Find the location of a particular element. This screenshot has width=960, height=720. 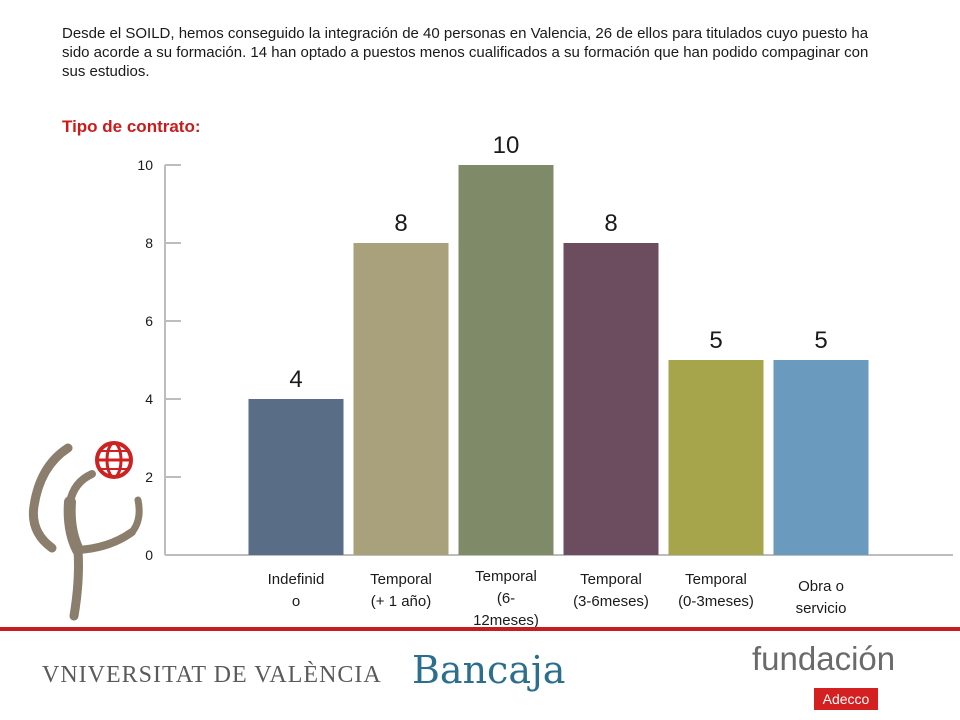

y-tick-label: 2 is located at coordinates (149, 477).